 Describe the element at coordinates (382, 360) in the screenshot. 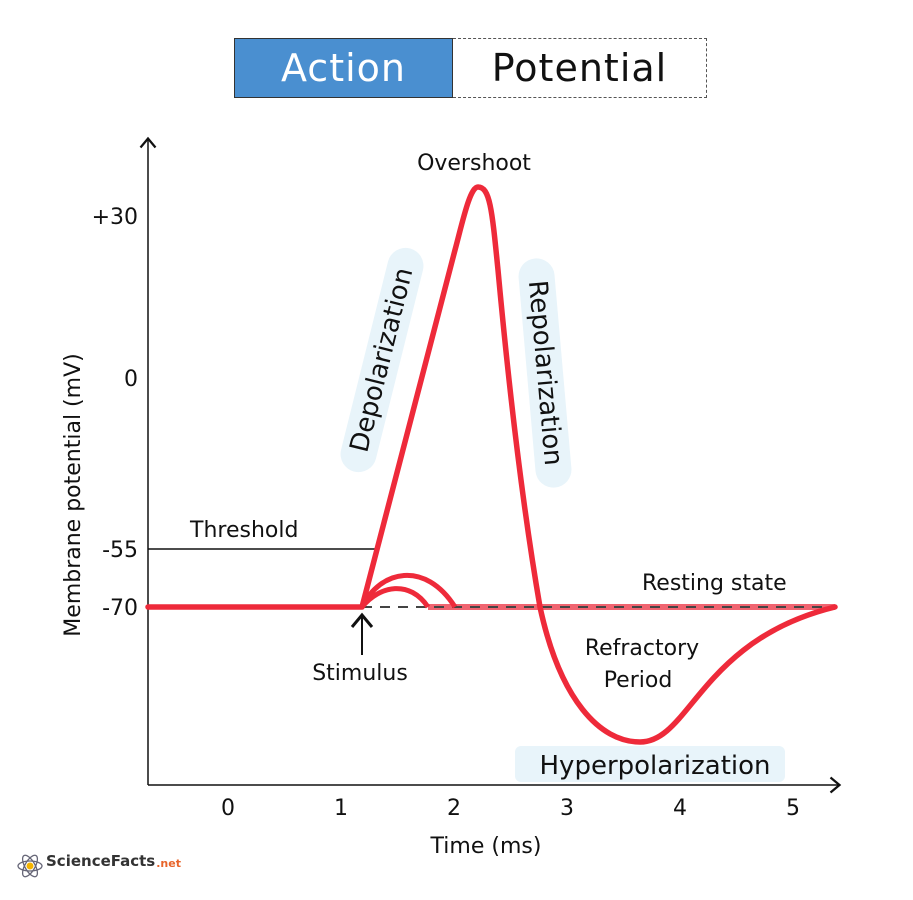

I see `depolarization-bg` at that location.